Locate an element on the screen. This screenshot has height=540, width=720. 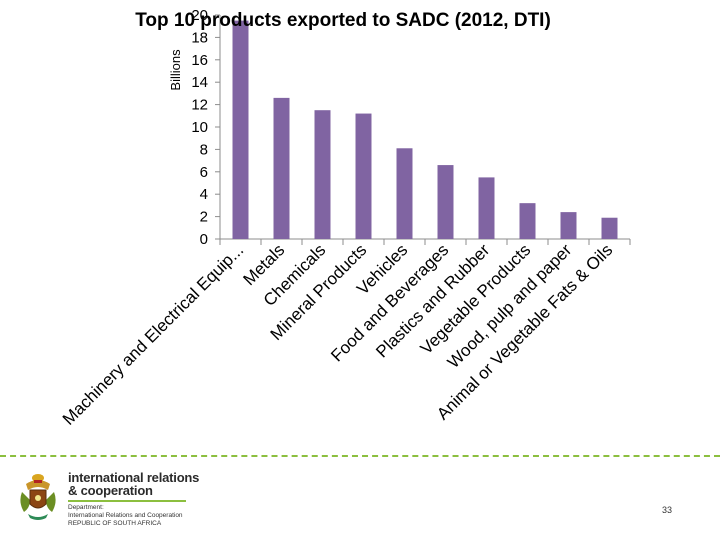
y-tick-label: 14 is located at coordinates (199, 82).